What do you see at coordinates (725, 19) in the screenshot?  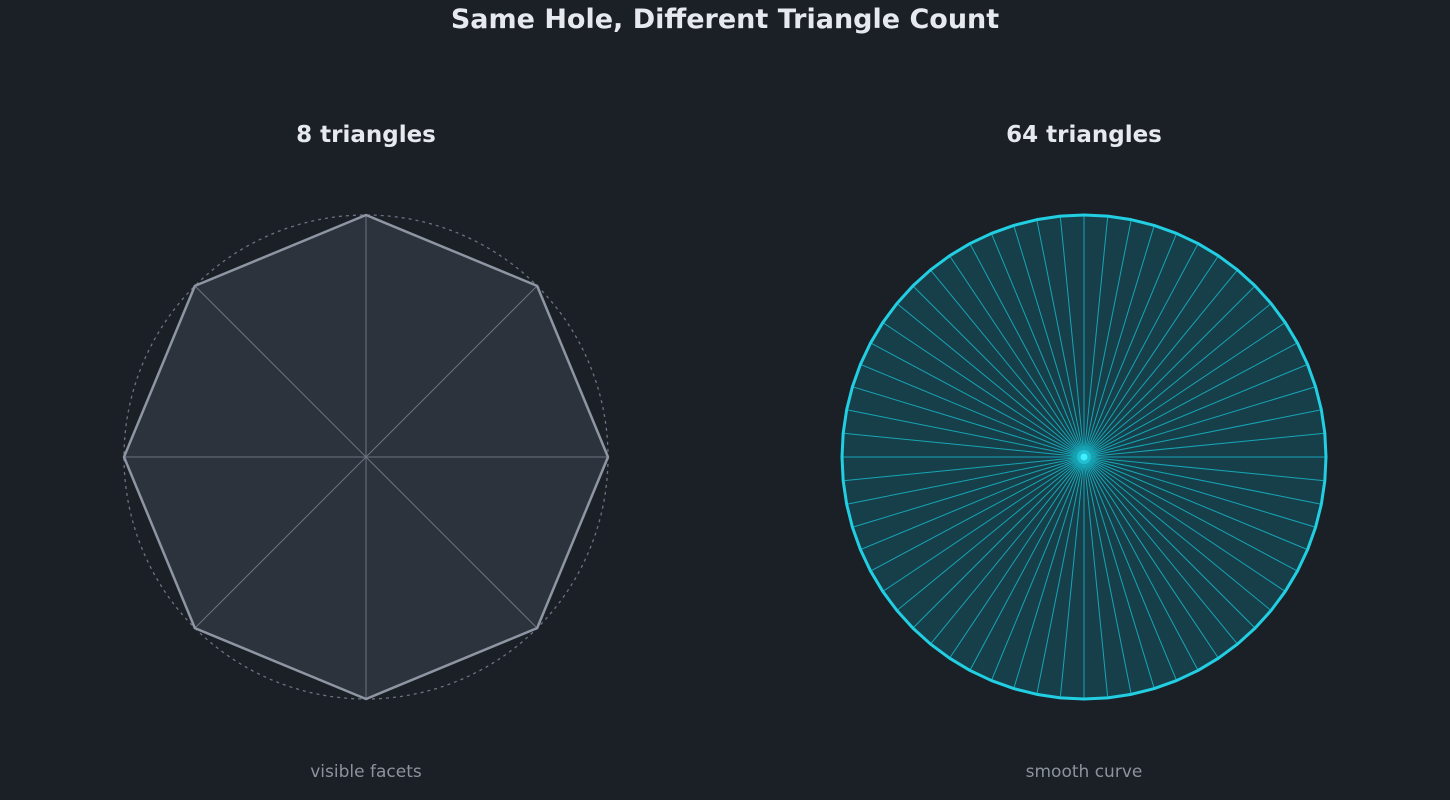 I see `page-title: Same Hole, Different Triangle Count` at bounding box center [725, 19].